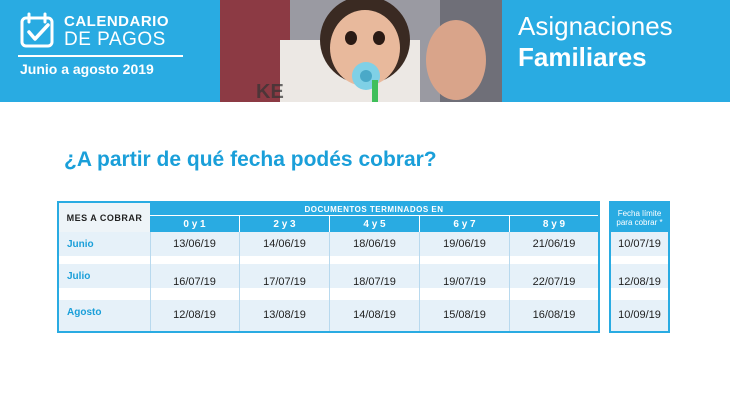 This screenshot has height=410, width=730. I want to click on logo-divider, so click(100, 56).